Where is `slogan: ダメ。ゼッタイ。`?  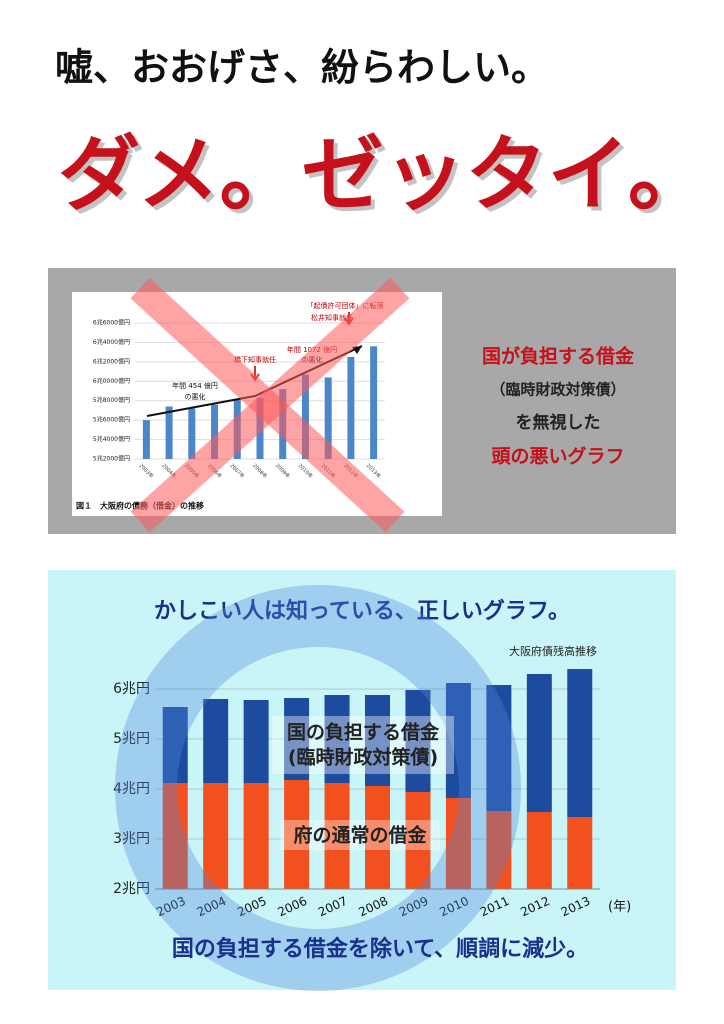
slogan: ダメ。ゼッタイ。 is located at coordinates (384, 174).